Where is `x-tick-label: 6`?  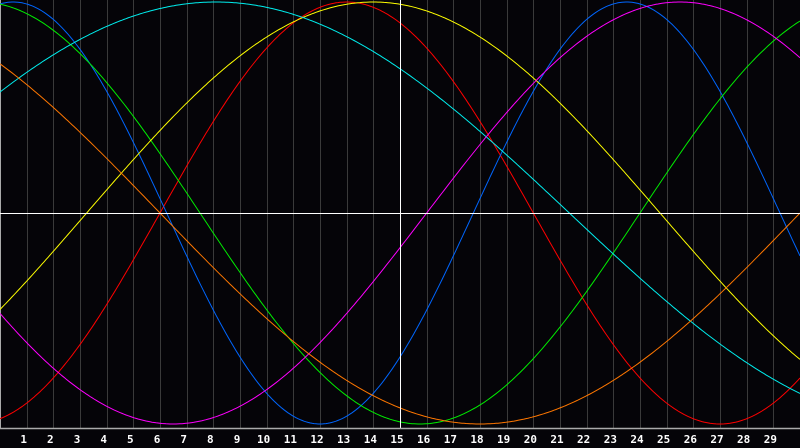
x-tick-label: 6 is located at coordinates (157, 439).